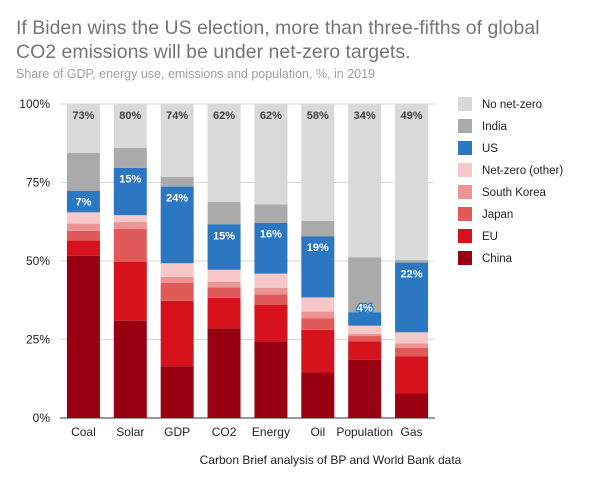  Describe the element at coordinates (318, 248) in the screenshot. I see `data-label: 19%` at that location.